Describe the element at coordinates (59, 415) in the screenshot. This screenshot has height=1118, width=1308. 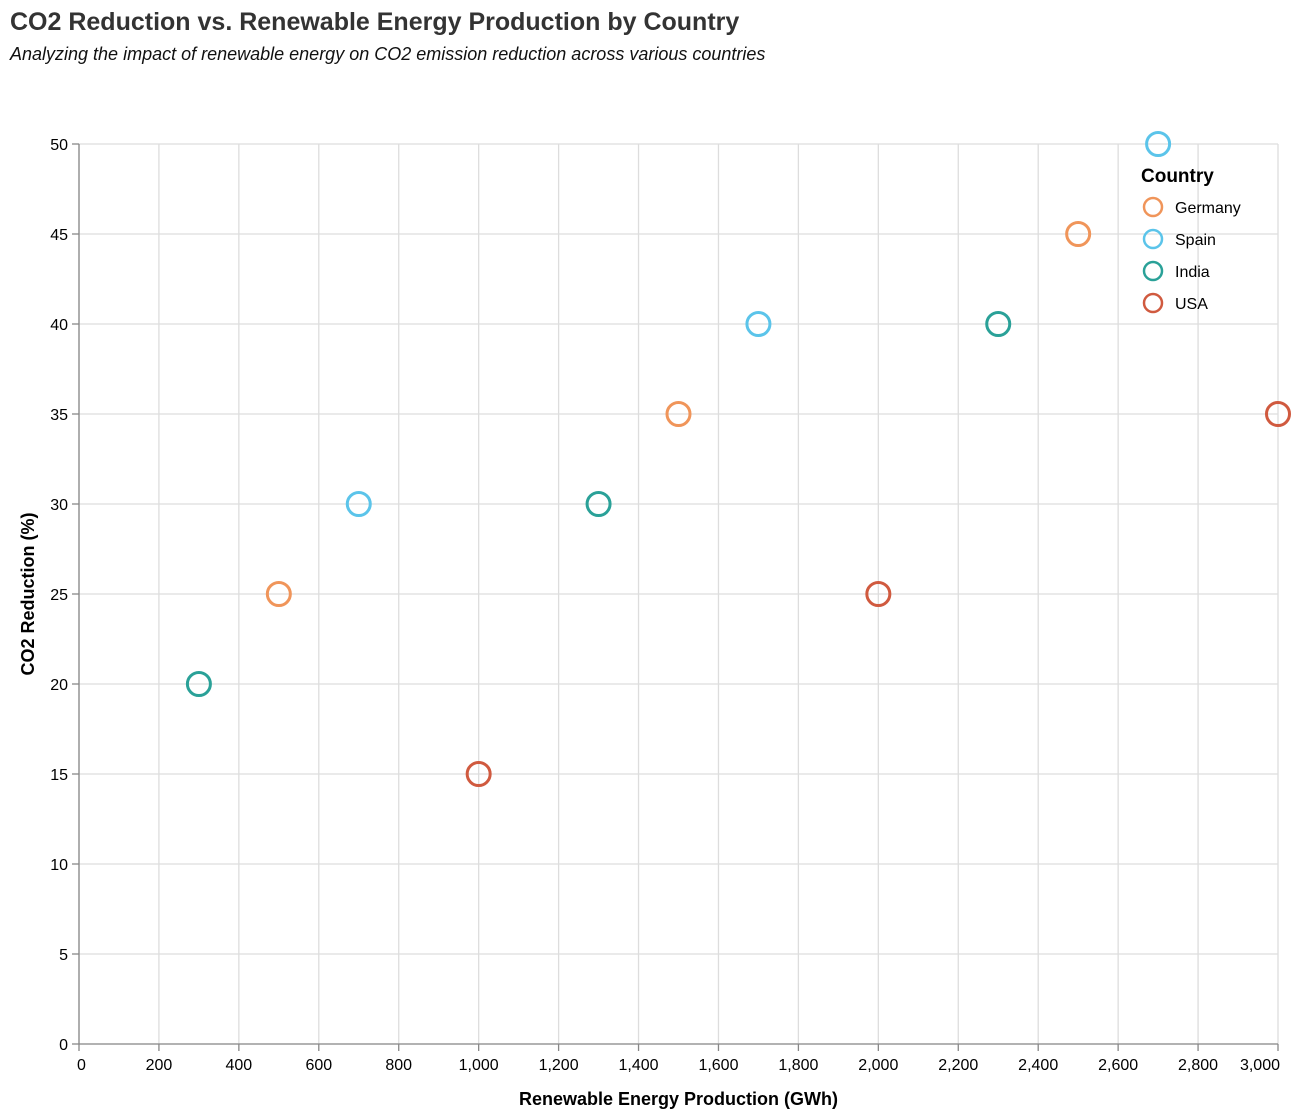
I see `y-tick-label: 35` at that location.